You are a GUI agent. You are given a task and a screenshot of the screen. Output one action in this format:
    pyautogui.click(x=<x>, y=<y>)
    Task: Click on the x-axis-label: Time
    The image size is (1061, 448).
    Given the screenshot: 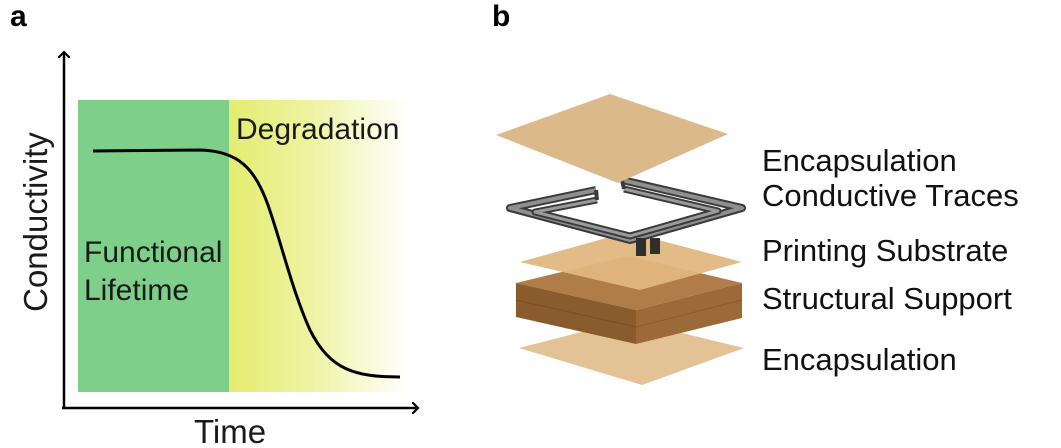 What is the action you would take?
    pyautogui.click(x=230, y=430)
    